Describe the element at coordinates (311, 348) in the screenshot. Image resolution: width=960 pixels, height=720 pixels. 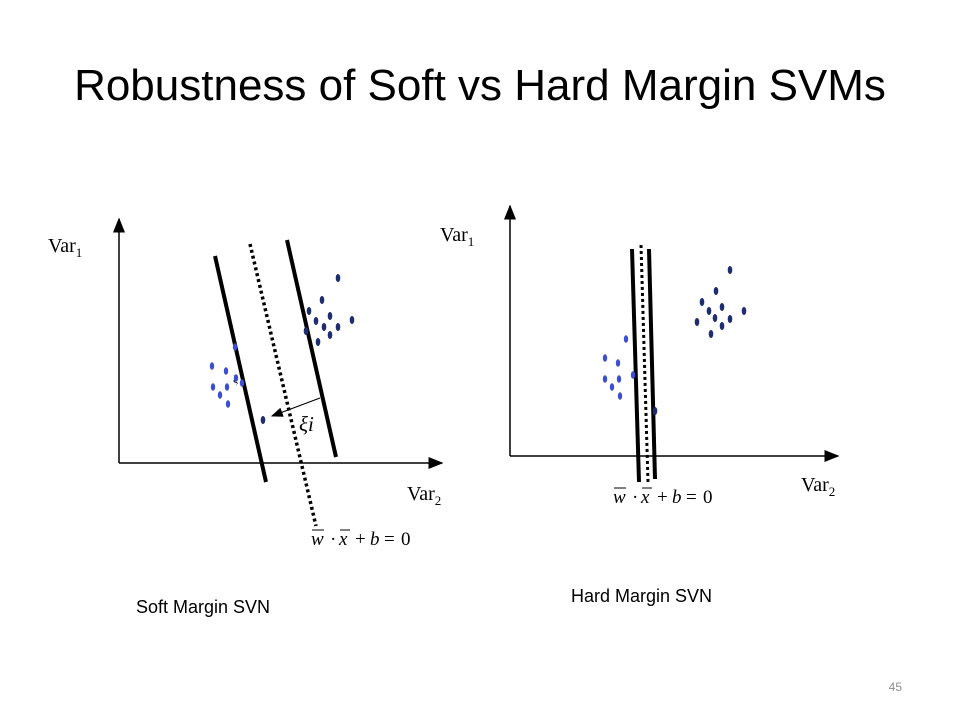
I see `soft-margin-line-right` at that location.